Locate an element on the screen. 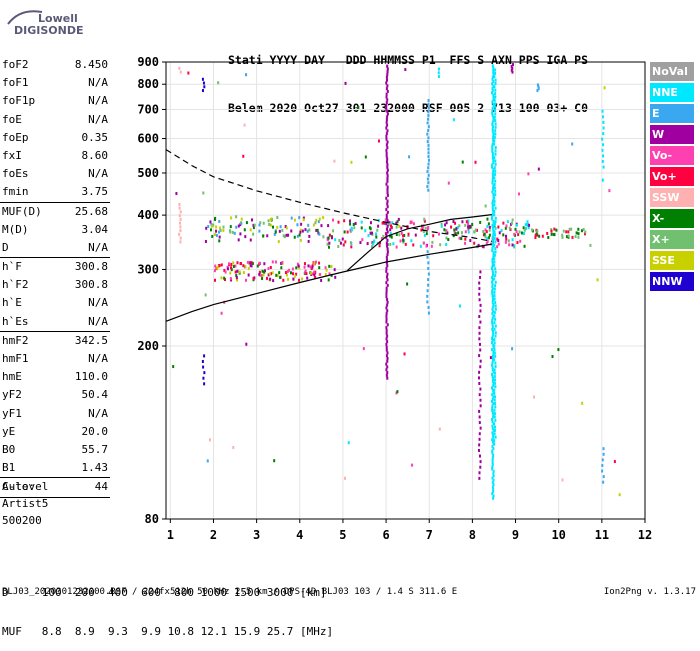  param-value: 110.0 is located at coordinates (91, 377).